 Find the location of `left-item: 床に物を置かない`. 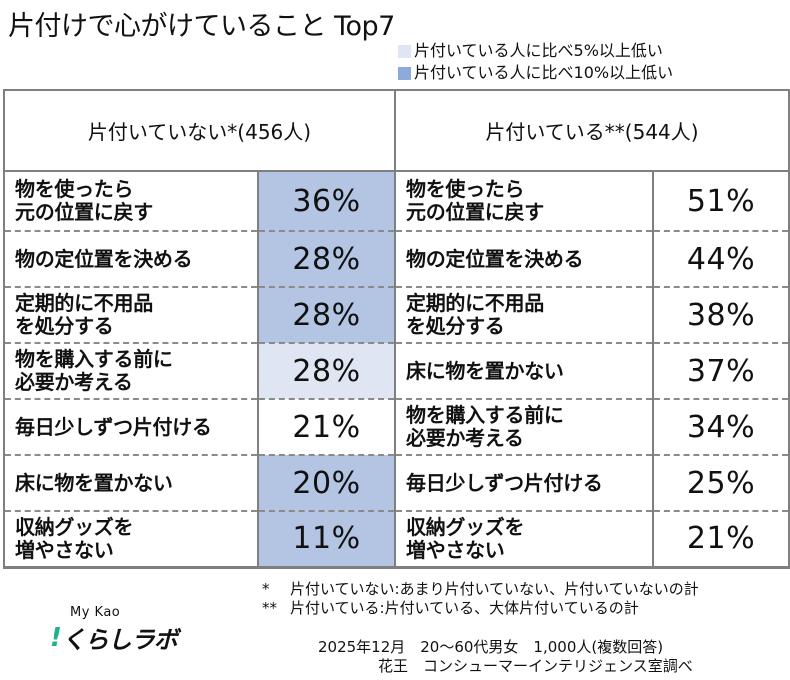

left-item: 床に物を置かない is located at coordinates (131, 482).